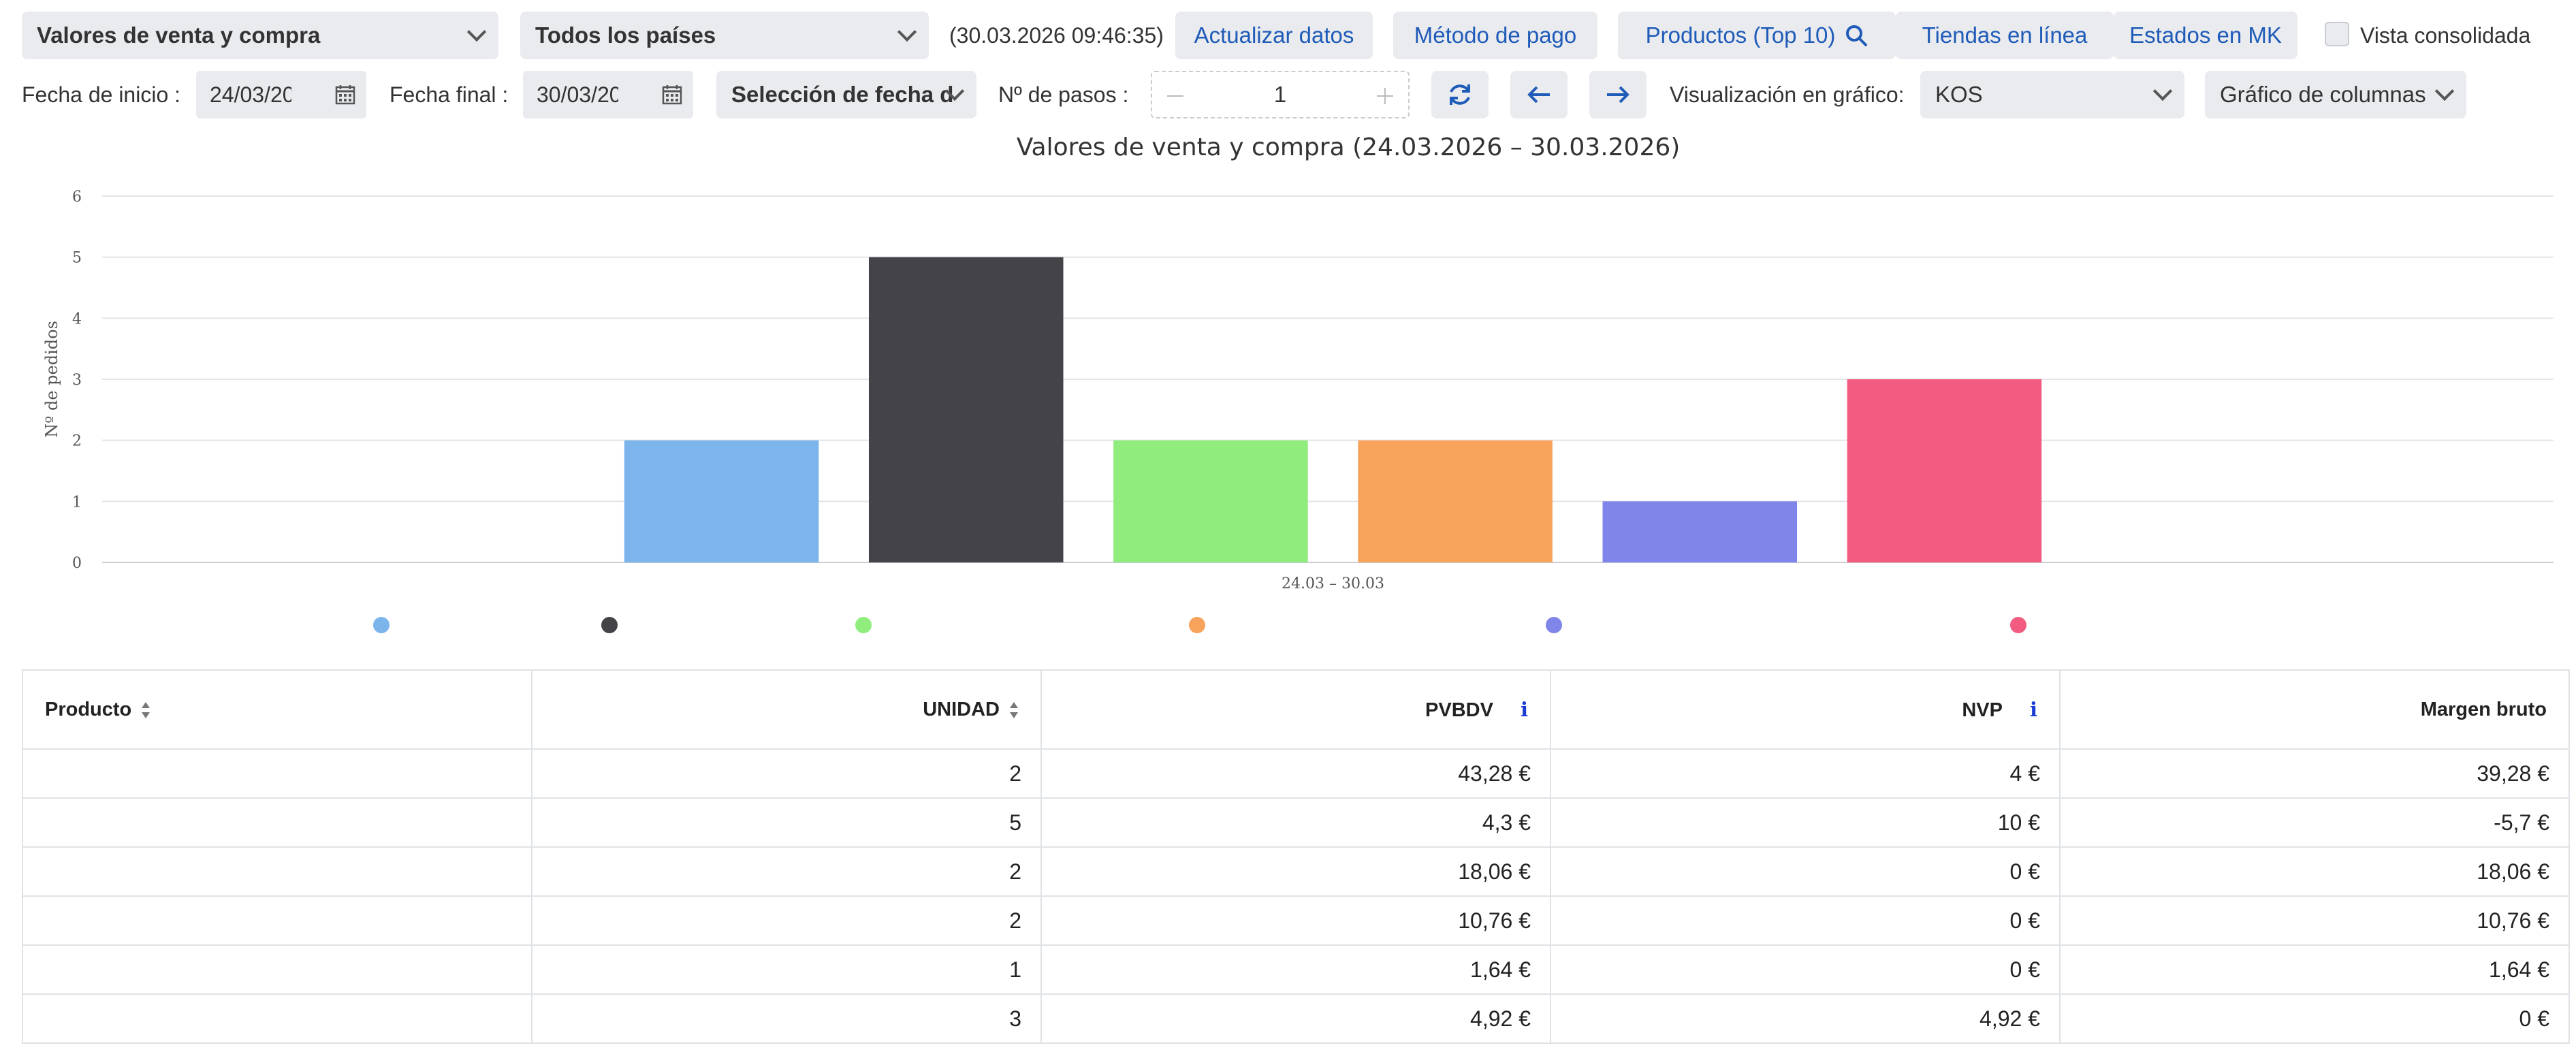 The height and width of the screenshot is (1052, 2576). What do you see at coordinates (250, 95) in the screenshot?
I see `start-date-value: 24/03/2026` at bounding box center [250, 95].